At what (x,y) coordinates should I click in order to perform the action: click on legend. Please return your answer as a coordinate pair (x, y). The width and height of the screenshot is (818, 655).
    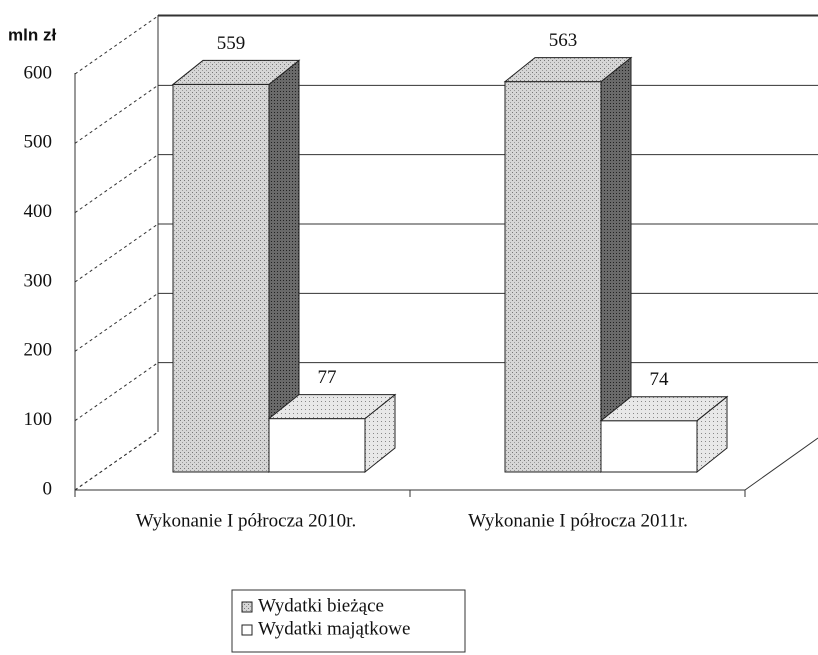
    Looking at the image, I should click on (348, 621).